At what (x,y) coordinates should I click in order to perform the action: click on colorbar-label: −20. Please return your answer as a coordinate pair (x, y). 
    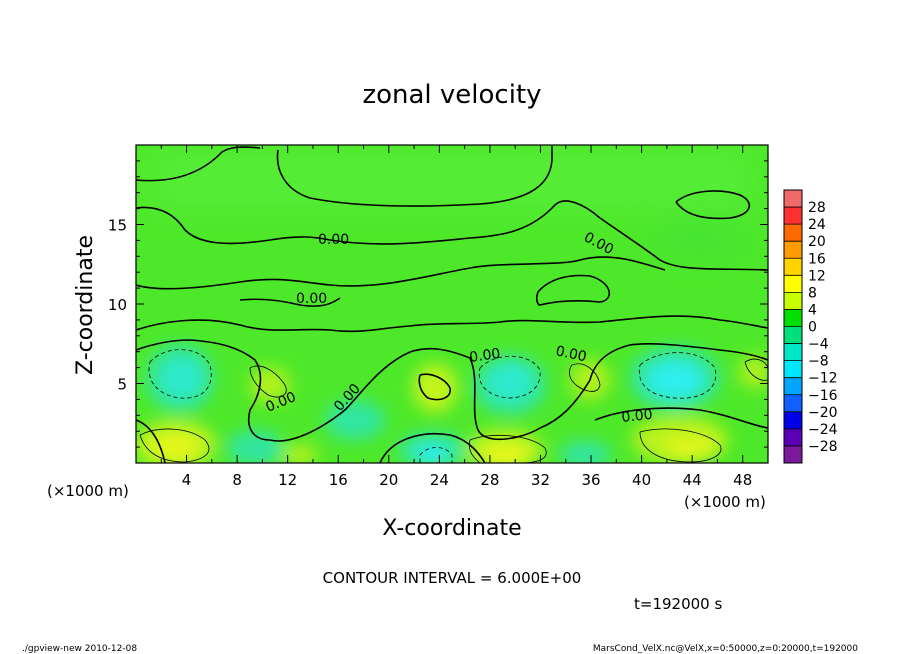
    Looking at the image, I should click on (823, 413).